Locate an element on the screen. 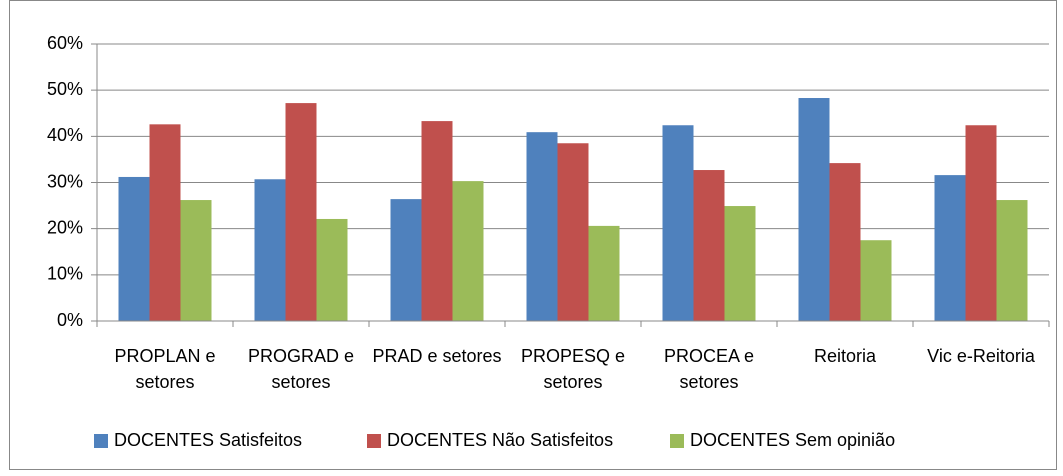 The width and height of the screenshot is (1063, 476). x-tick-label: Vic e-Reitoria is located at coordinates (981, 356).